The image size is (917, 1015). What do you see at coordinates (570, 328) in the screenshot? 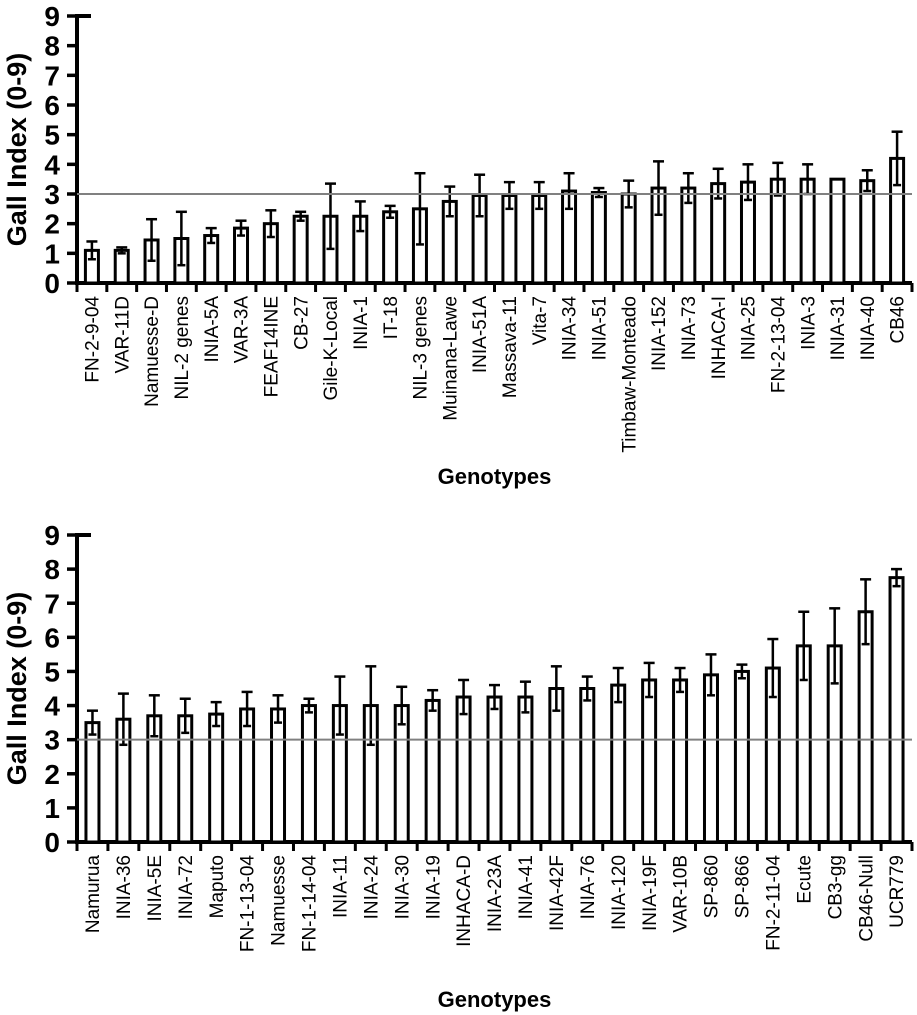
I see `x-category-label-INIA-34: INIA-34` at bounding box center [570, 328].